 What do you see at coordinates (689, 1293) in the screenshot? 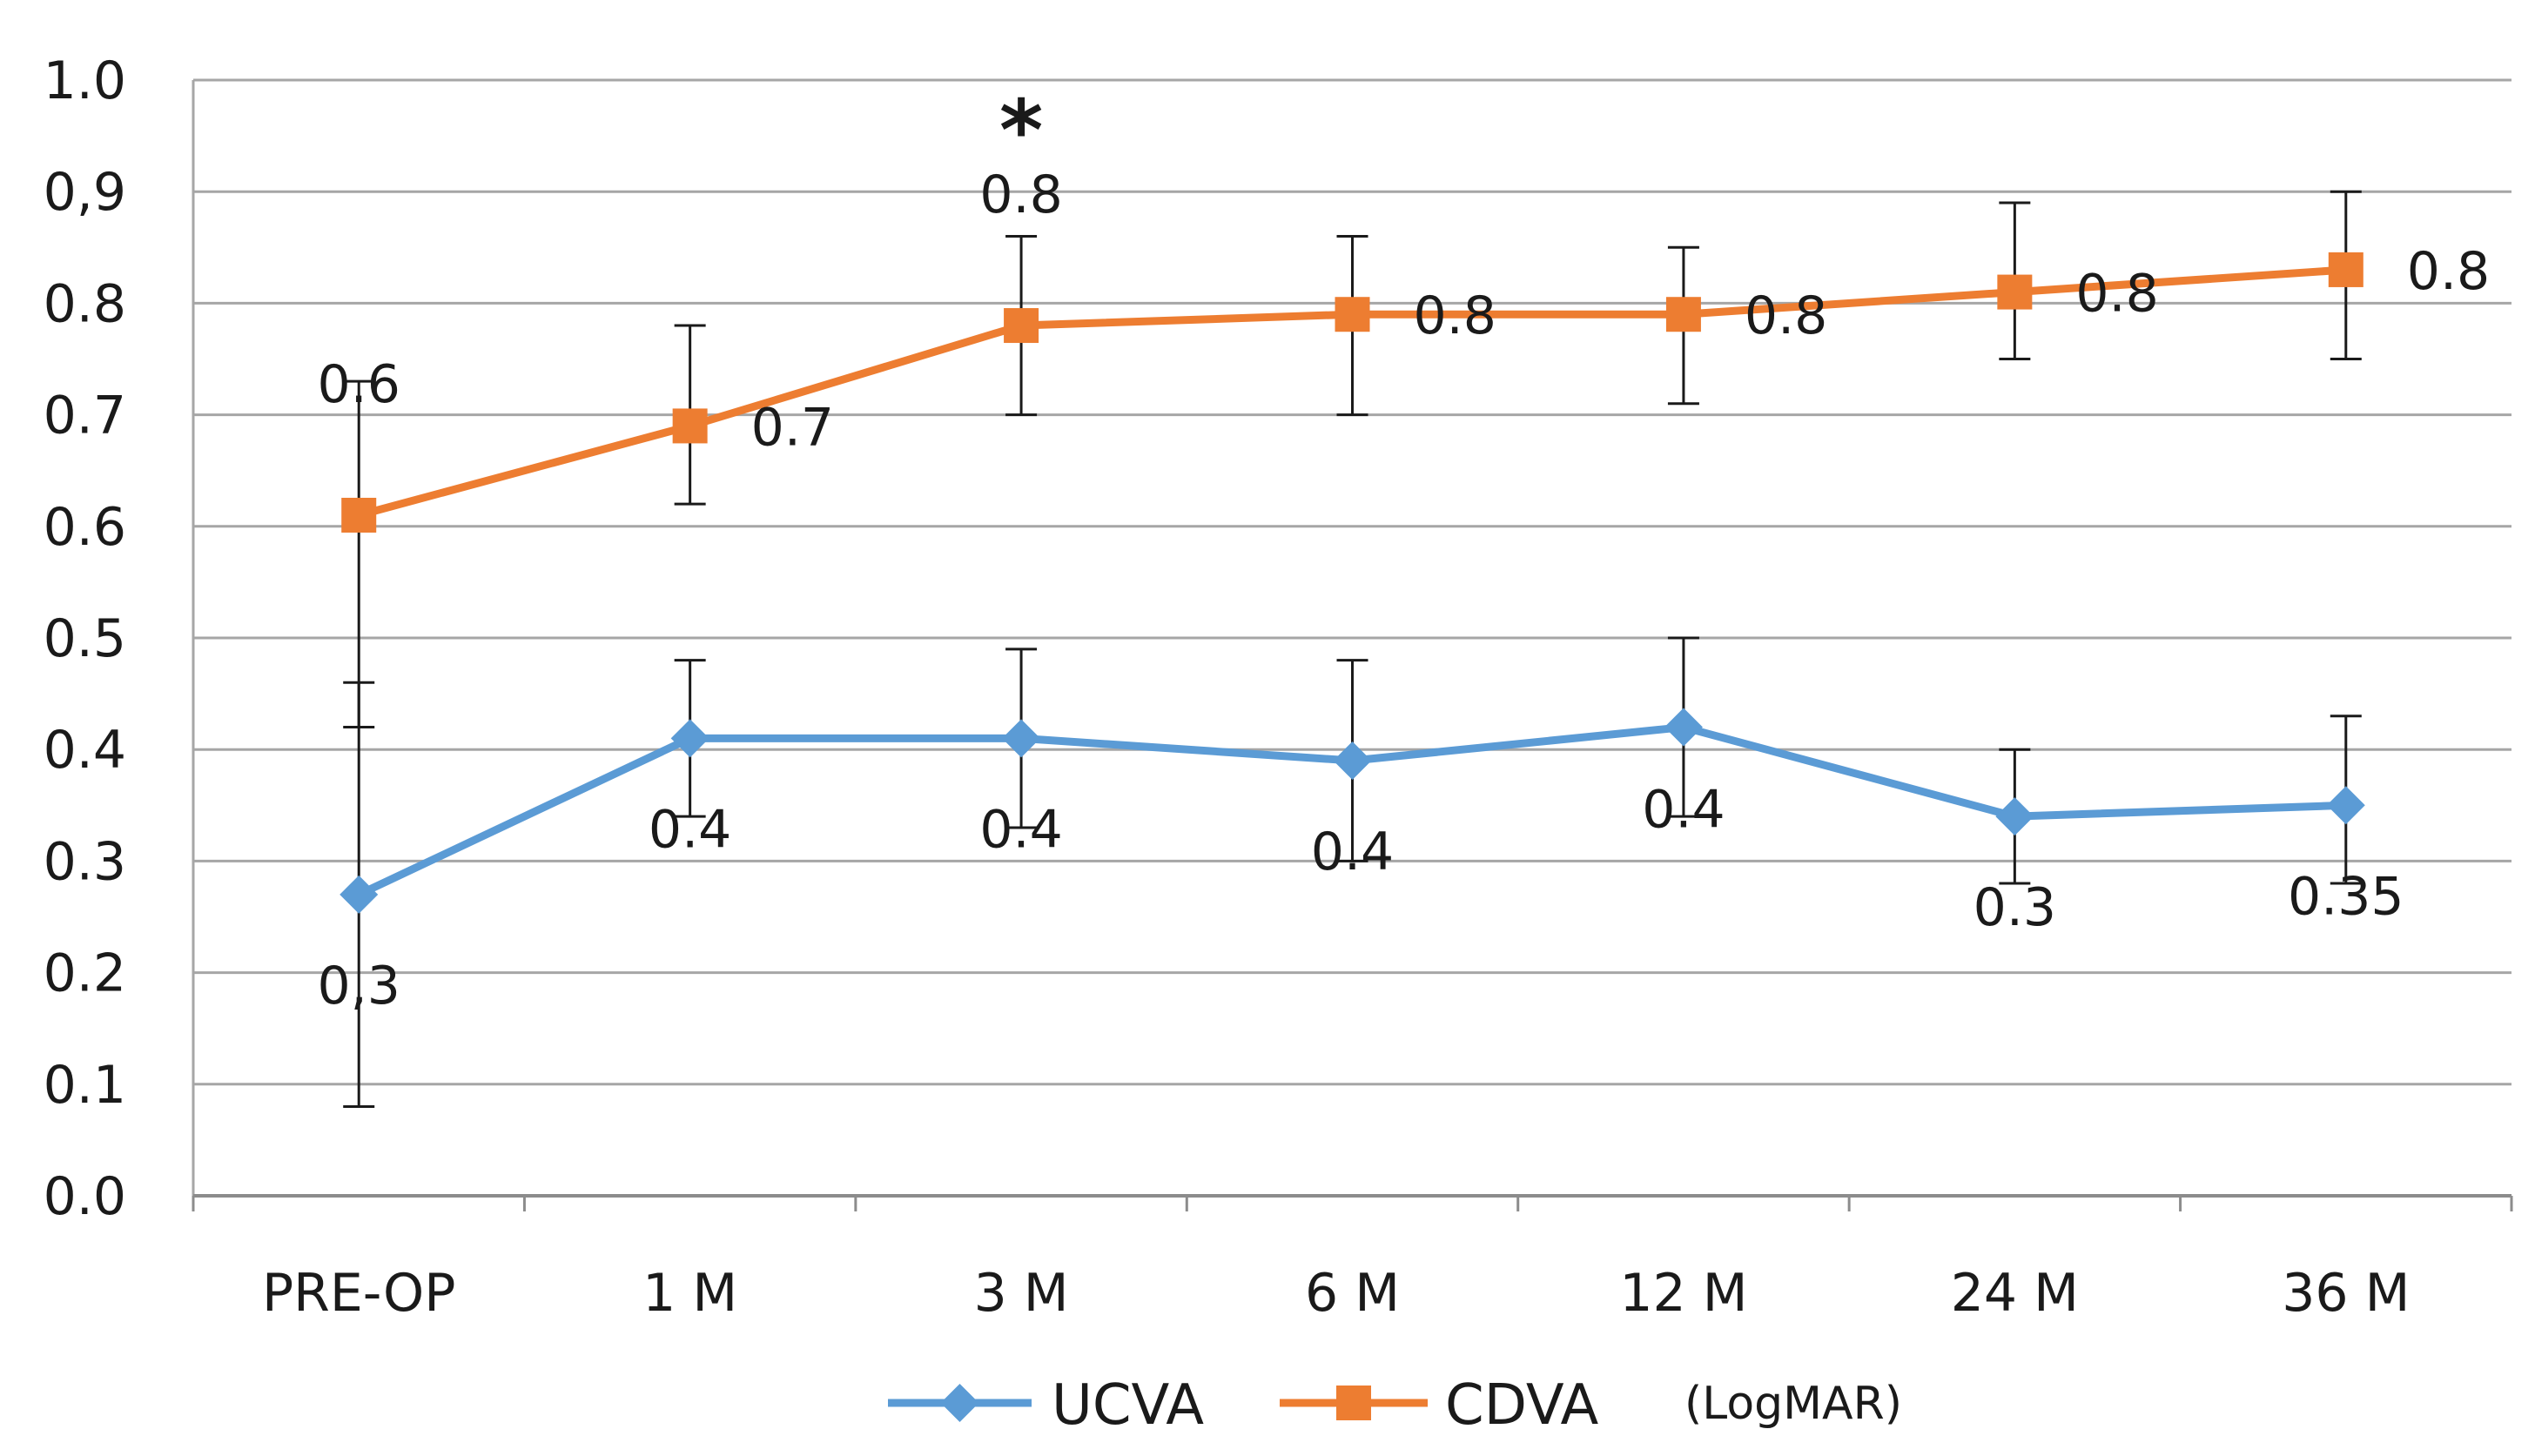
I see `x-tick-label: 1 M` at bounding box center [689, 1293].